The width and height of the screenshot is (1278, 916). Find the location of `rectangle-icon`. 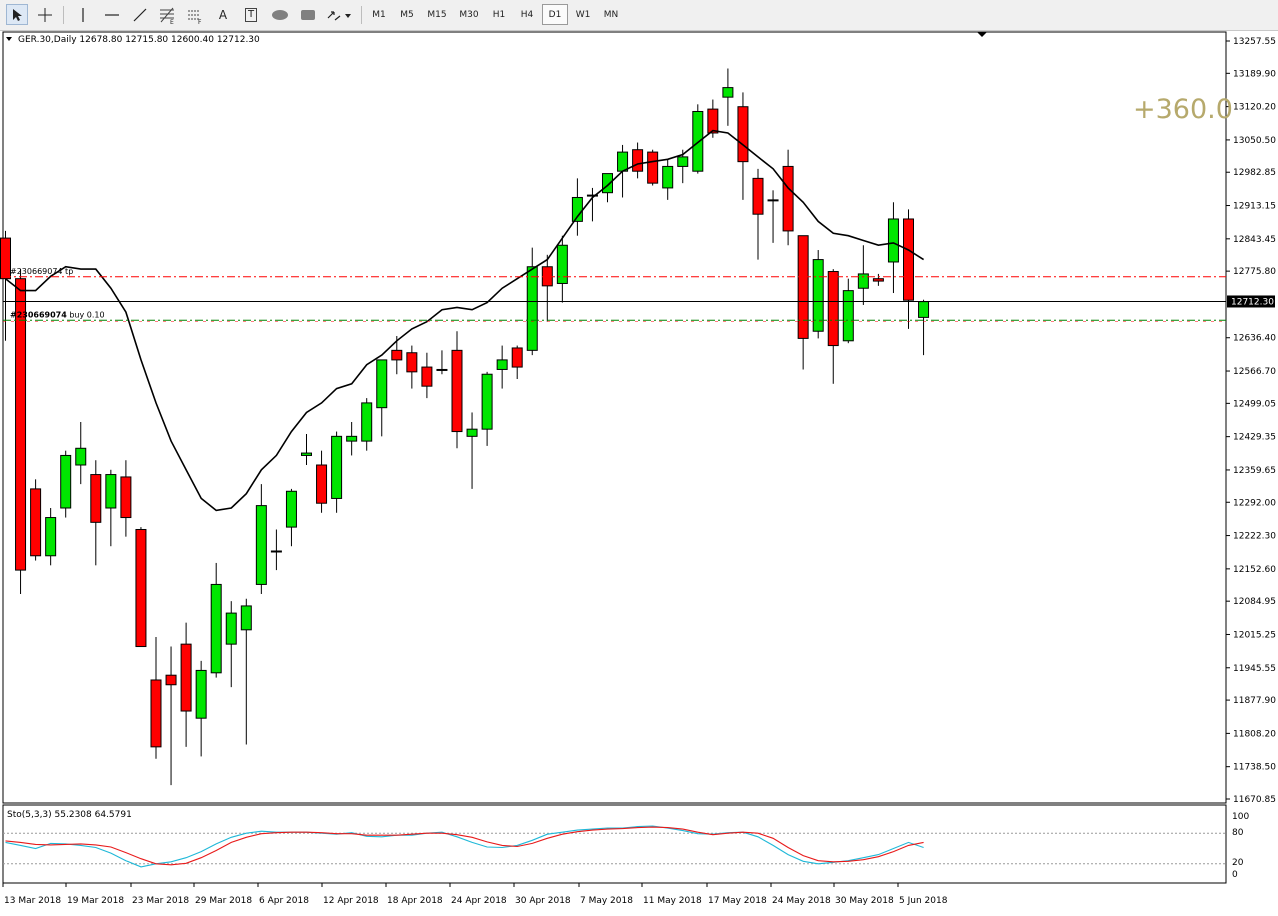

rectangle-icon is located at coordinates (308, 14).